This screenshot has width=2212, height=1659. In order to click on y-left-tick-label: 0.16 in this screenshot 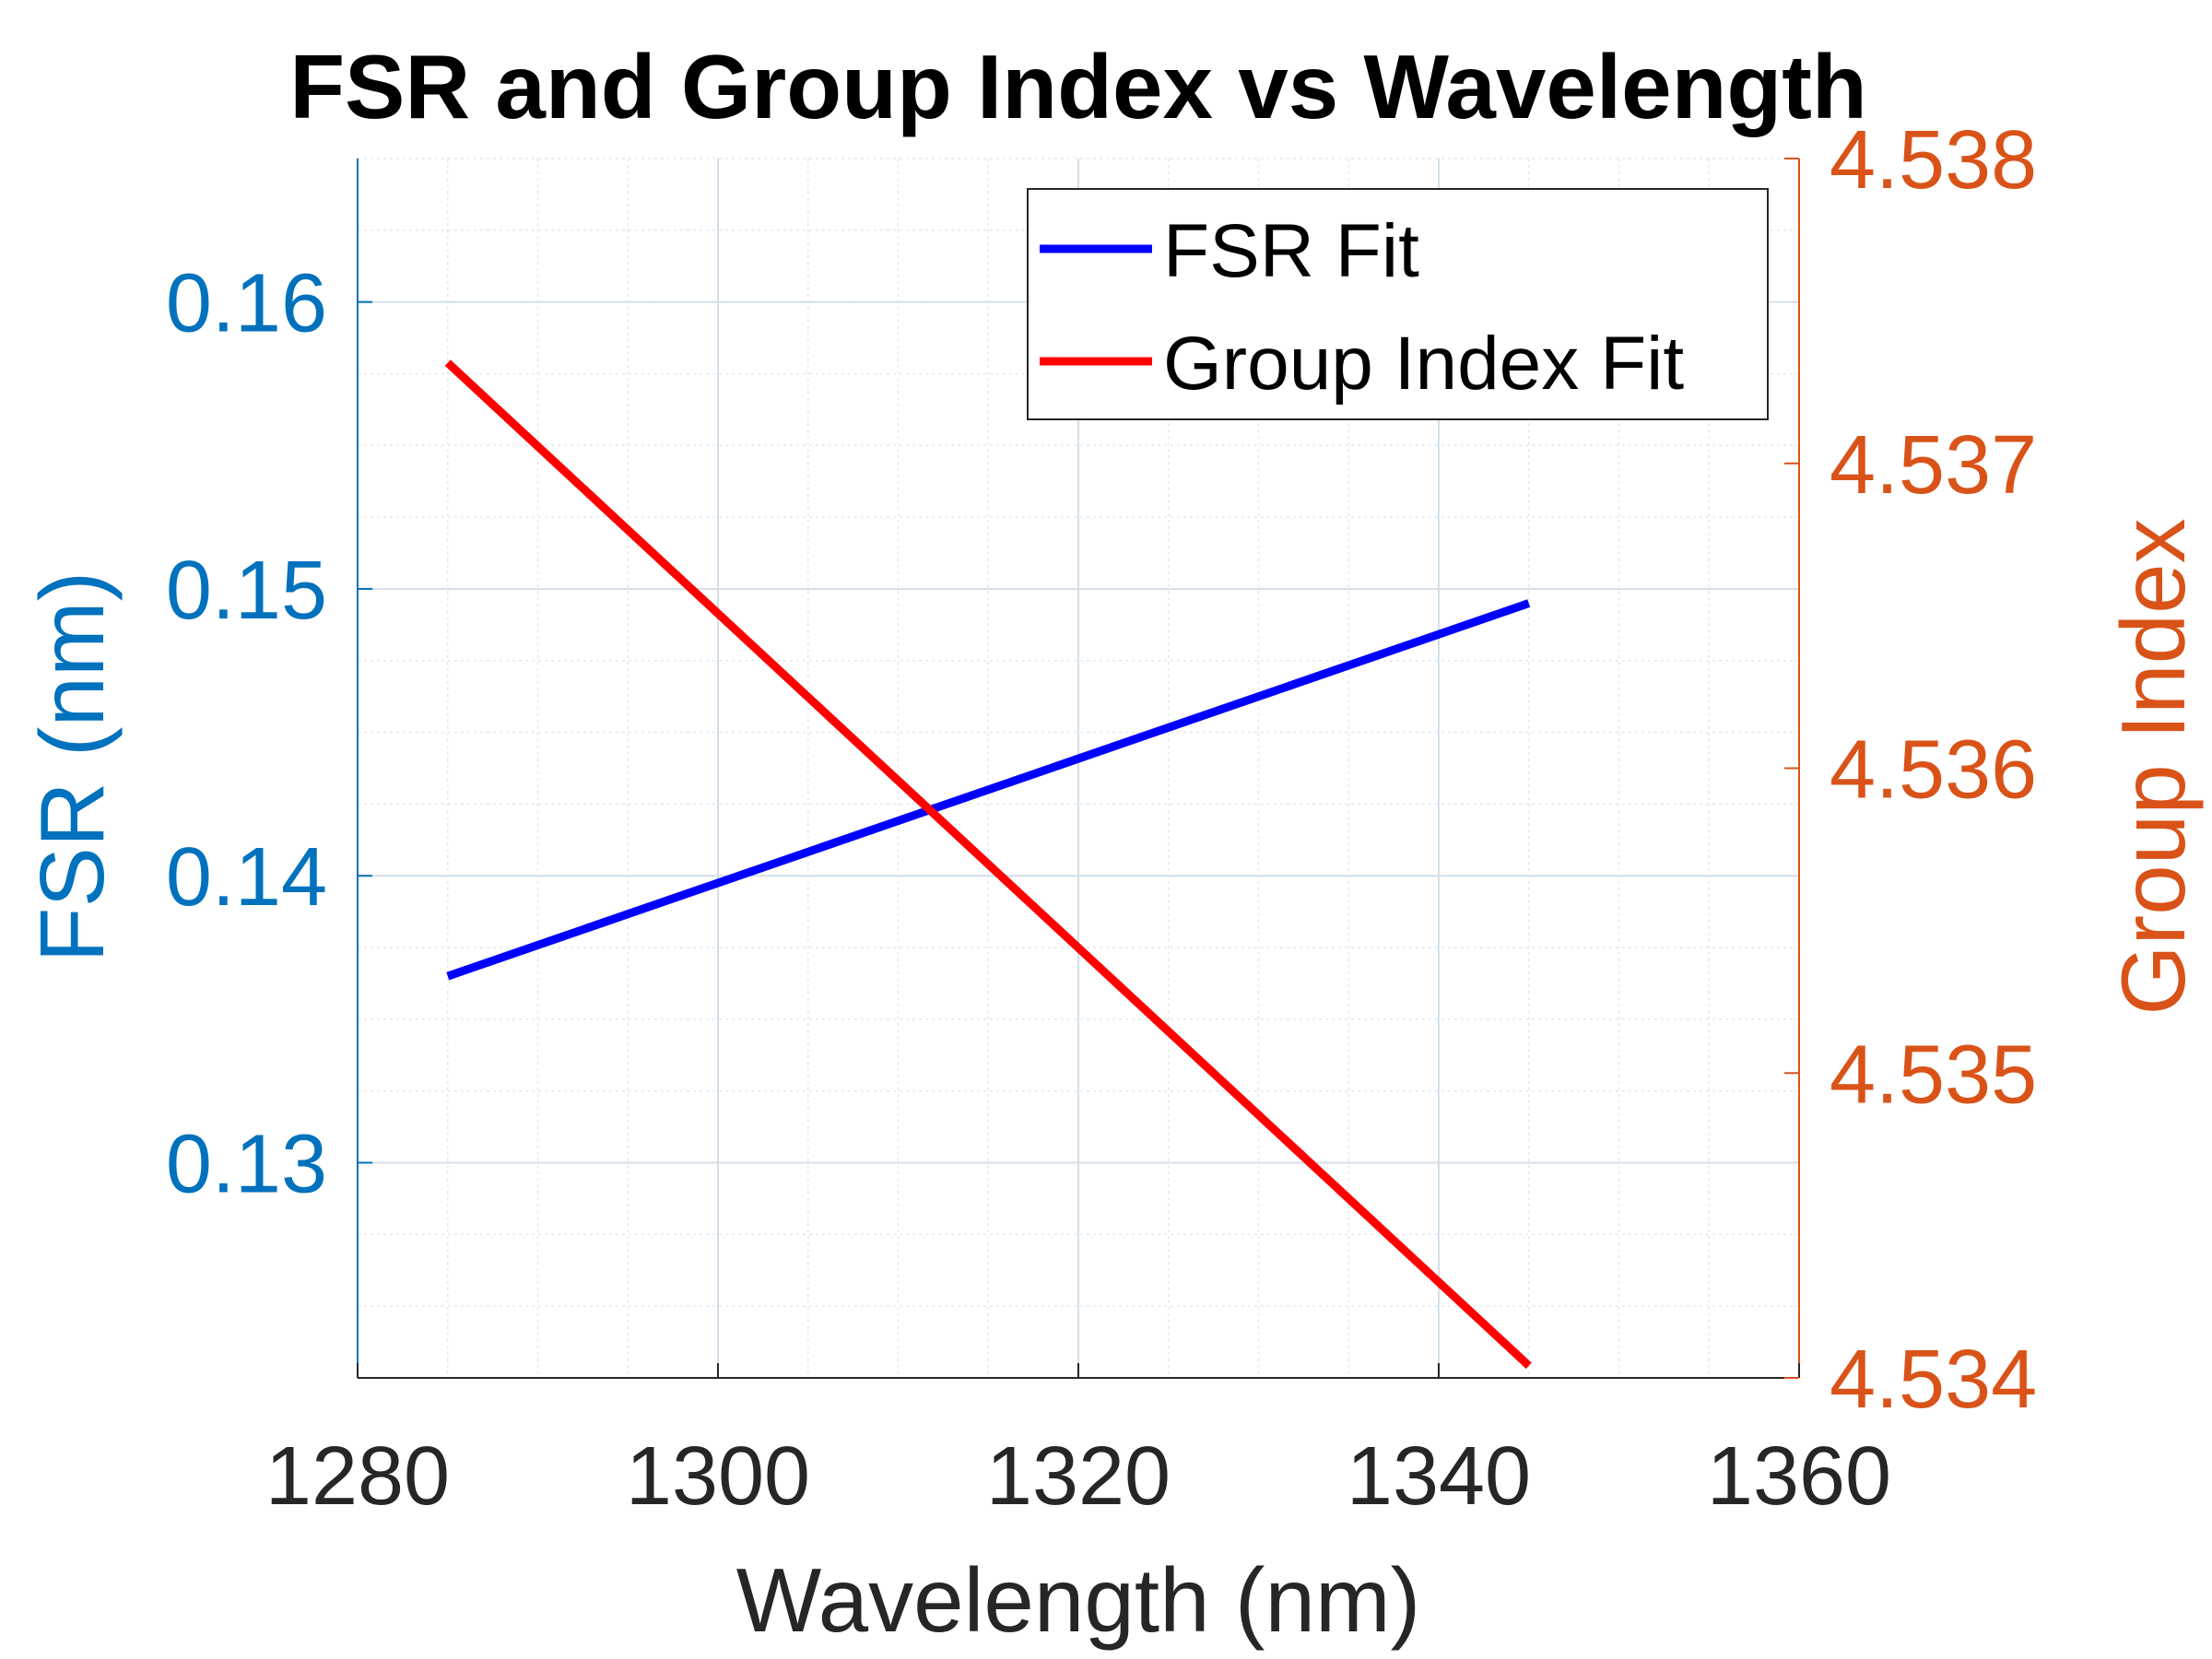, I will do `click(246, 304)`.